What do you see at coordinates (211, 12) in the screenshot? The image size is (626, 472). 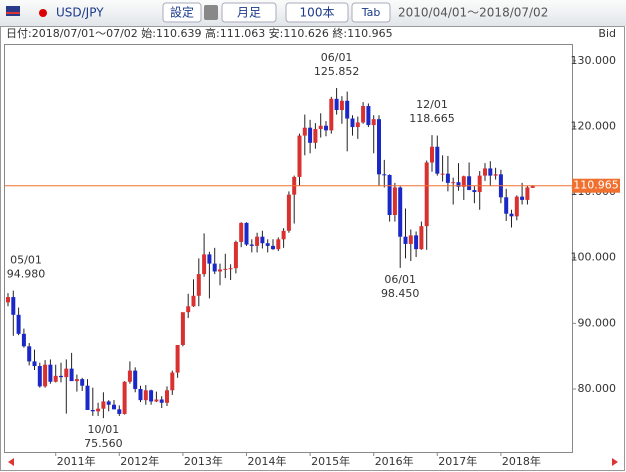 I see `trash-icon` at bounding box center [211, 12].